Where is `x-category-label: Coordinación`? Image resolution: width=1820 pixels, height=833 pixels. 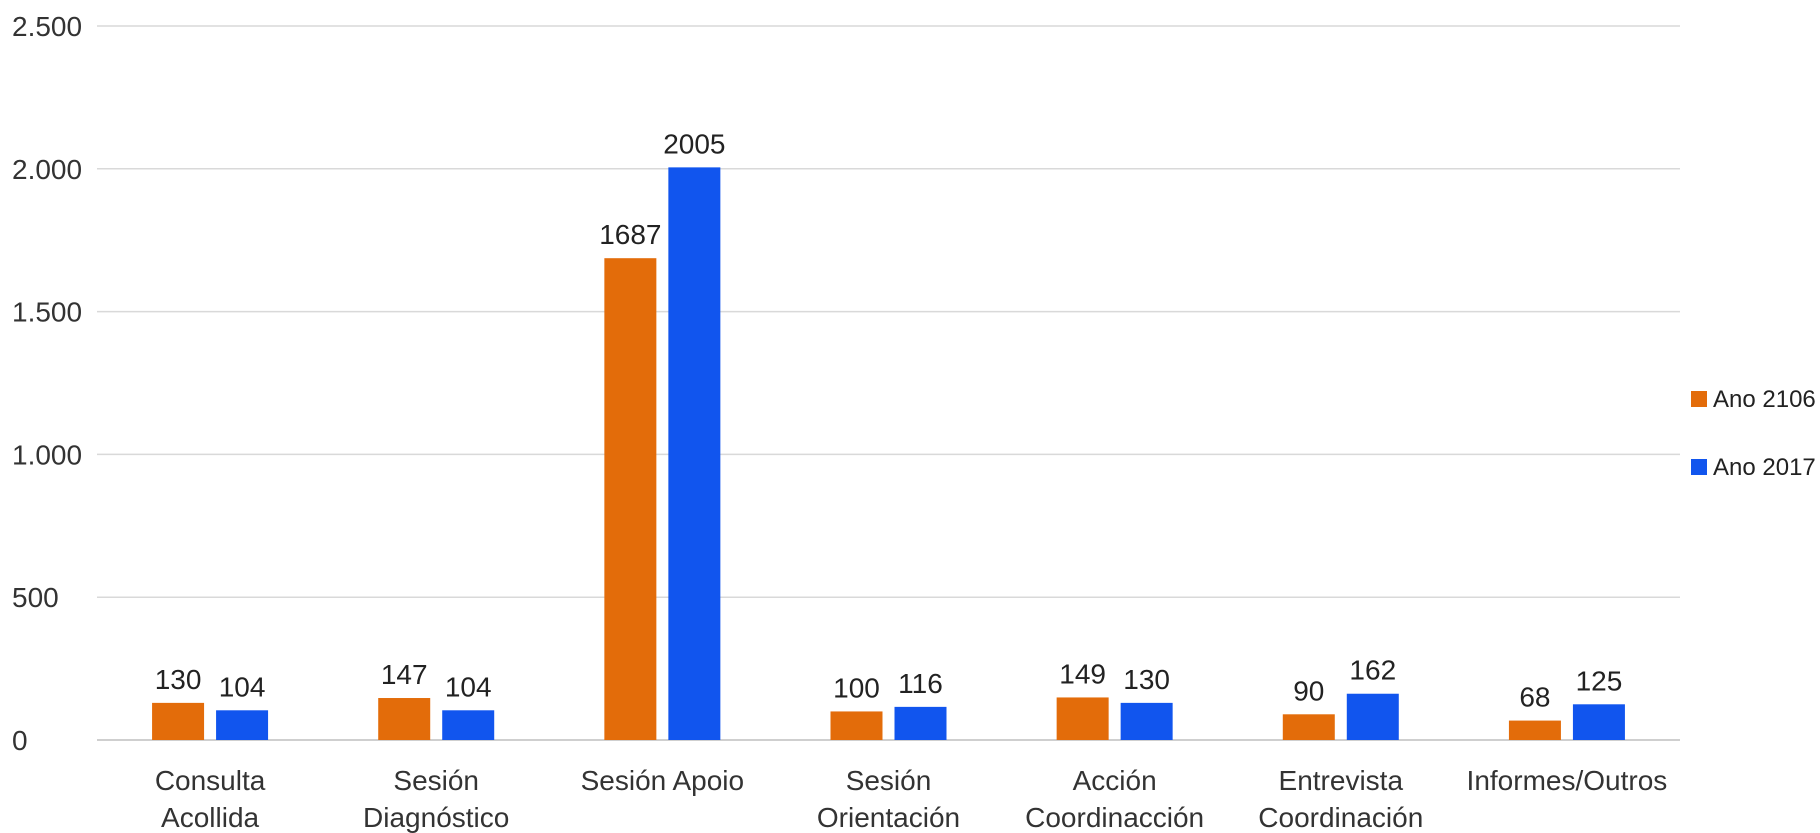 x-category-label: Coordinación is located at coordinates (1340, 817).